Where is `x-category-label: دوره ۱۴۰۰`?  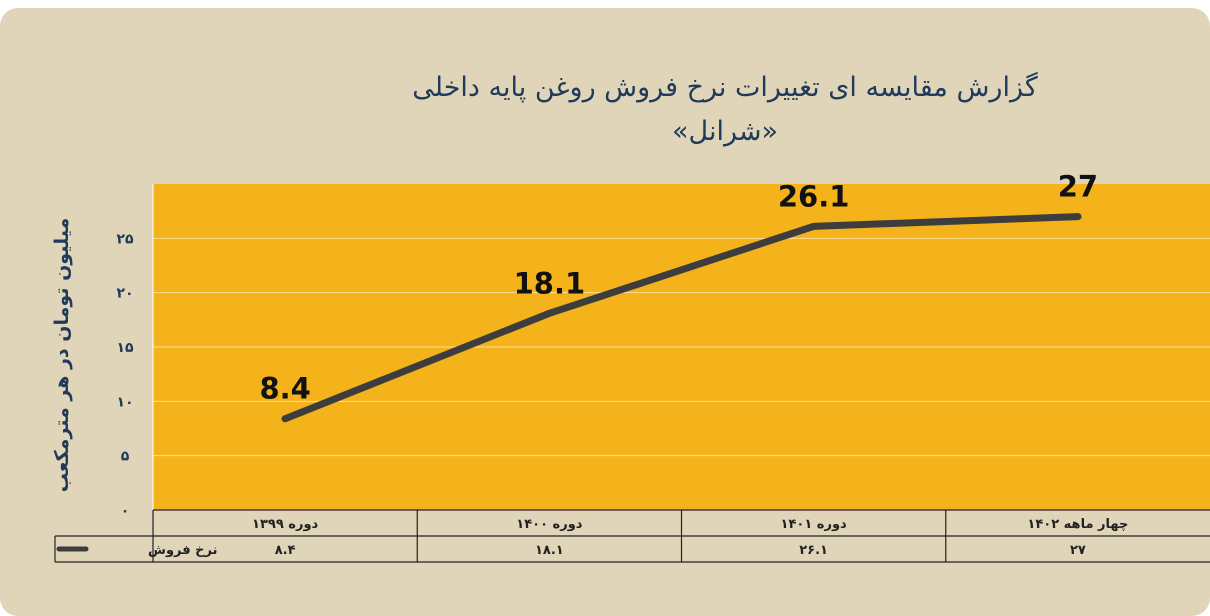
x-category-label: دوره ۱۴۰۰ is located at coordinates (549, 524).